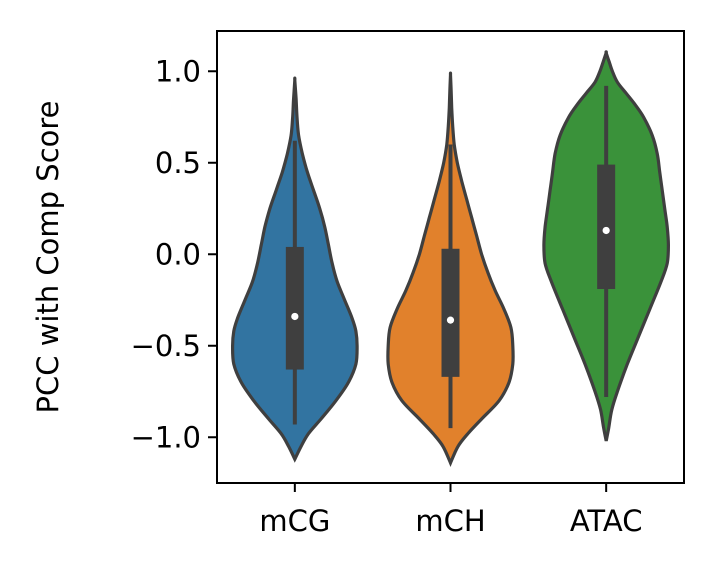 The image size is (711, 582). Describe the element at coordinates (606, 230) in the screenshot. I see `median-dot-atac` at that location.